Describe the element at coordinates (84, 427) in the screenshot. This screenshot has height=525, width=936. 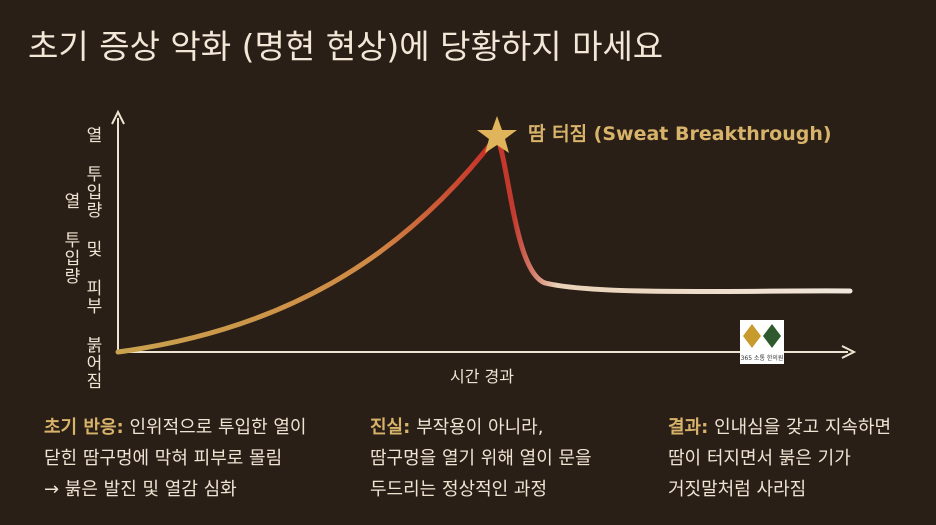
I see `note-heading: 초기 반응:` at that location.